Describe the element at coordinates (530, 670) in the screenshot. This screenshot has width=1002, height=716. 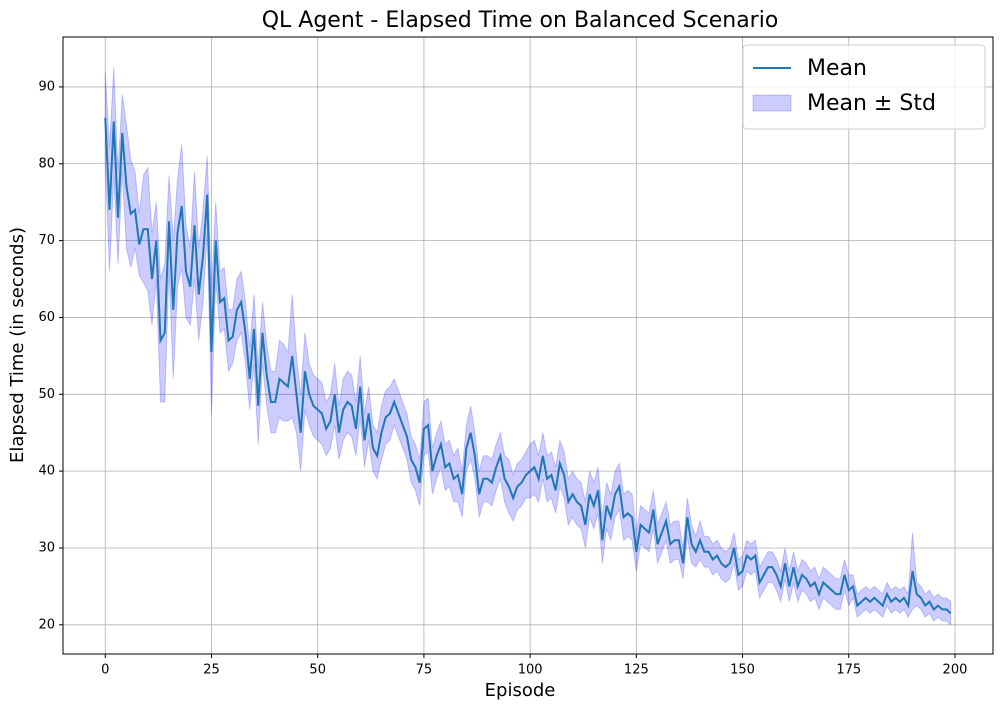
I see `x-tick-label: 100` at that location.